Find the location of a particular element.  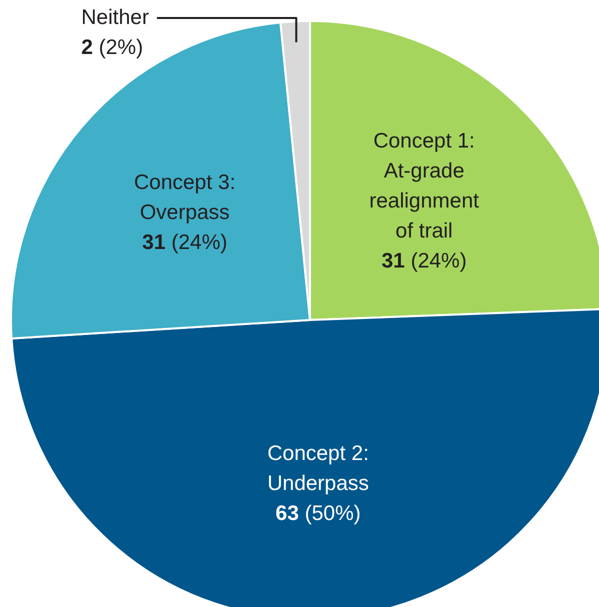

slice-label: Concept 1: At-grade realignment of trail is located at coordinates (424, 185).